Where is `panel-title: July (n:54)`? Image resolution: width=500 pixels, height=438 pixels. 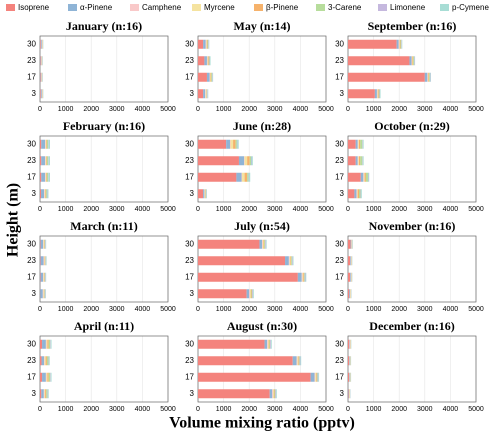
panel-title: July (n:54) is located at coordinates (262, 226).